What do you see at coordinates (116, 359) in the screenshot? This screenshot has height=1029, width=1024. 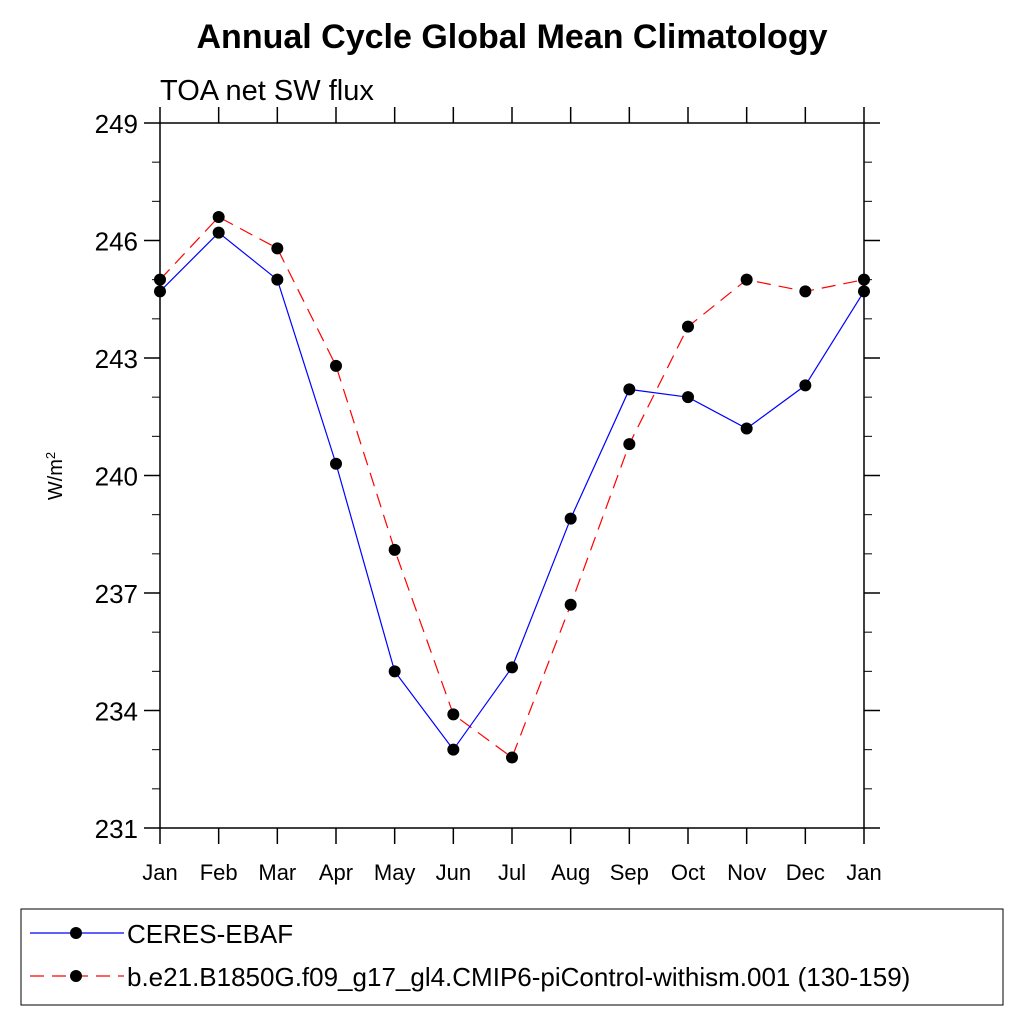 I see `y-tick-label: 243` at bounding box center [116, 359].